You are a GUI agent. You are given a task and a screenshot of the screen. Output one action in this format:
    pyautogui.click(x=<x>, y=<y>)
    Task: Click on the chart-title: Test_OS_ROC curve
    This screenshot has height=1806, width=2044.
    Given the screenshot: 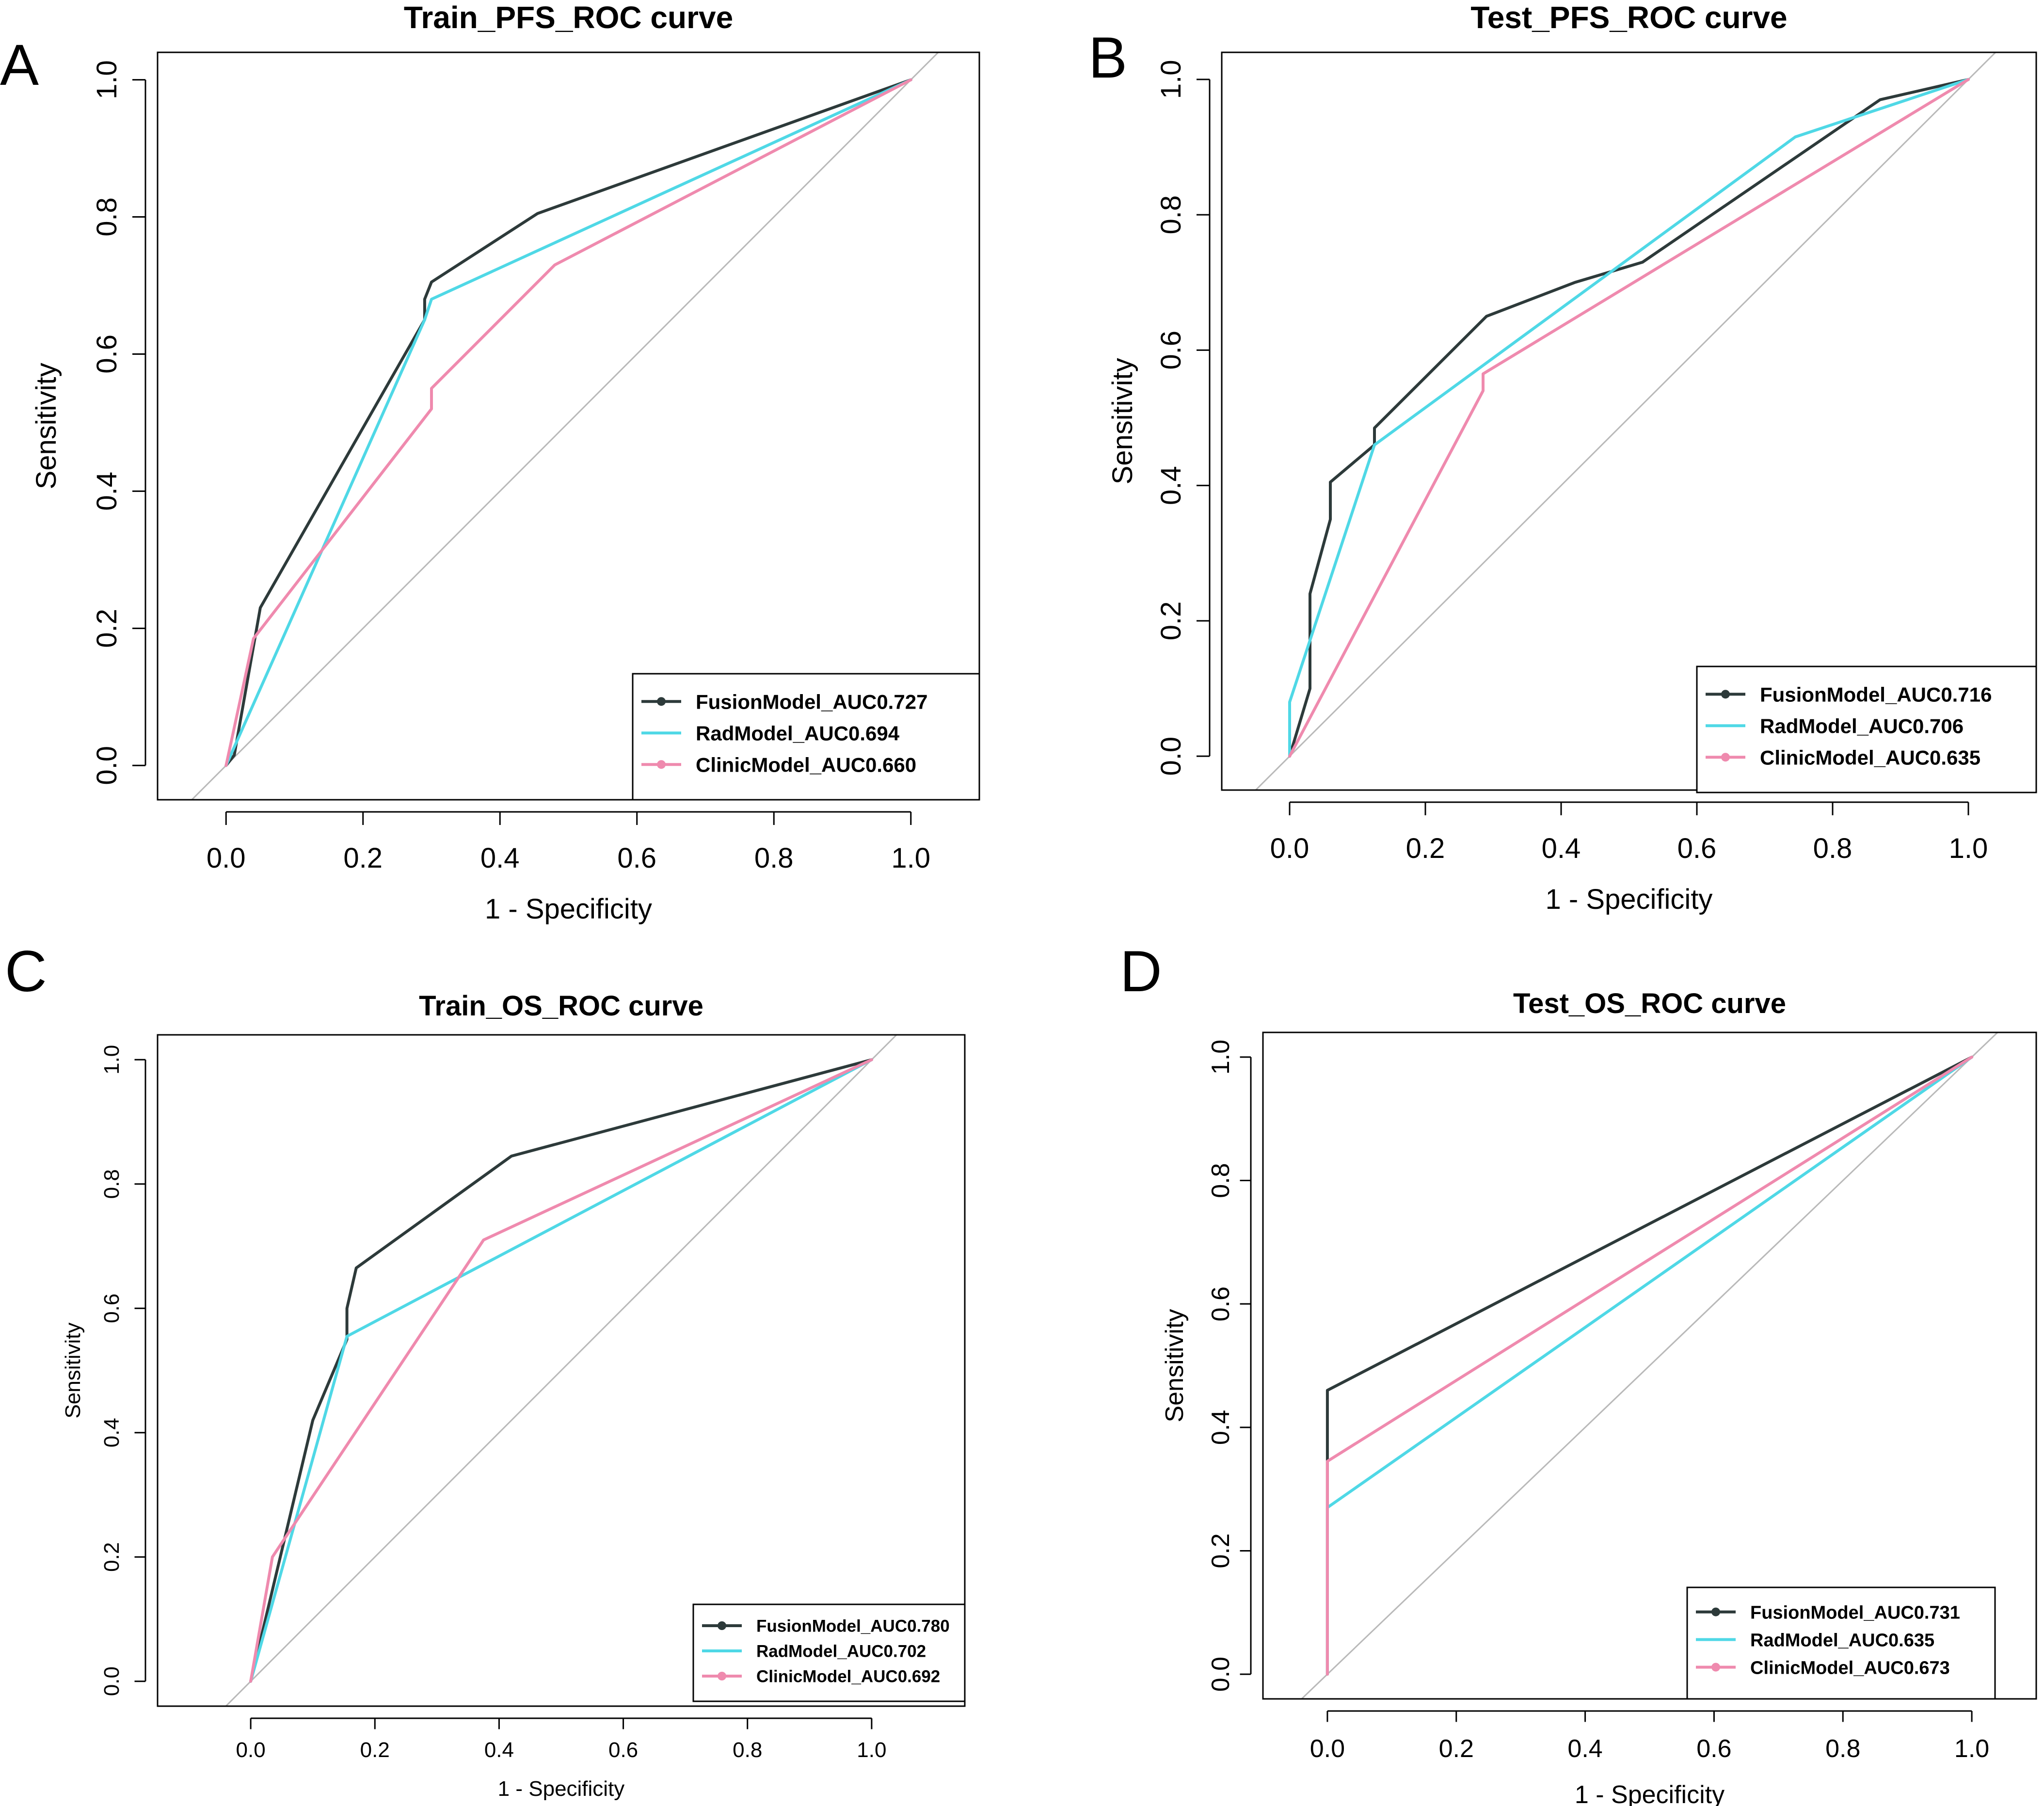 What is the action you would take?
    pyautogui.click(x=1649, y=1003)
    